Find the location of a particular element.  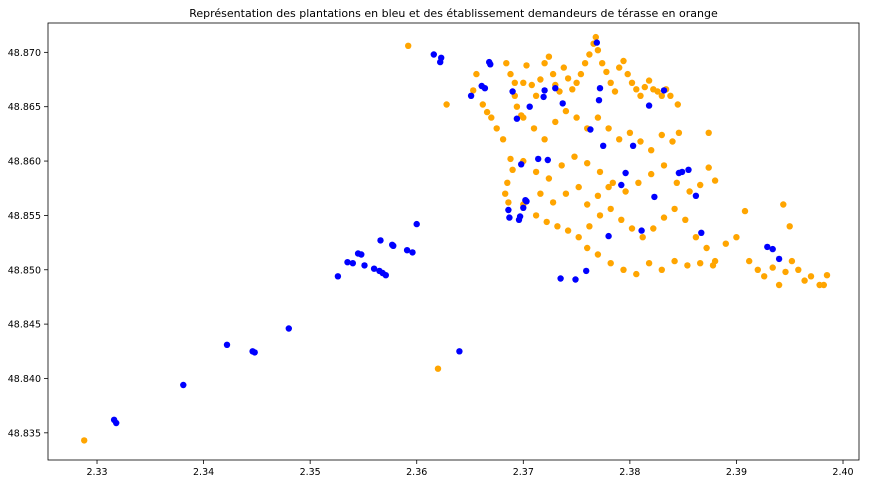

y-tick-label: 48.845 is located at coordinates (24, 325).